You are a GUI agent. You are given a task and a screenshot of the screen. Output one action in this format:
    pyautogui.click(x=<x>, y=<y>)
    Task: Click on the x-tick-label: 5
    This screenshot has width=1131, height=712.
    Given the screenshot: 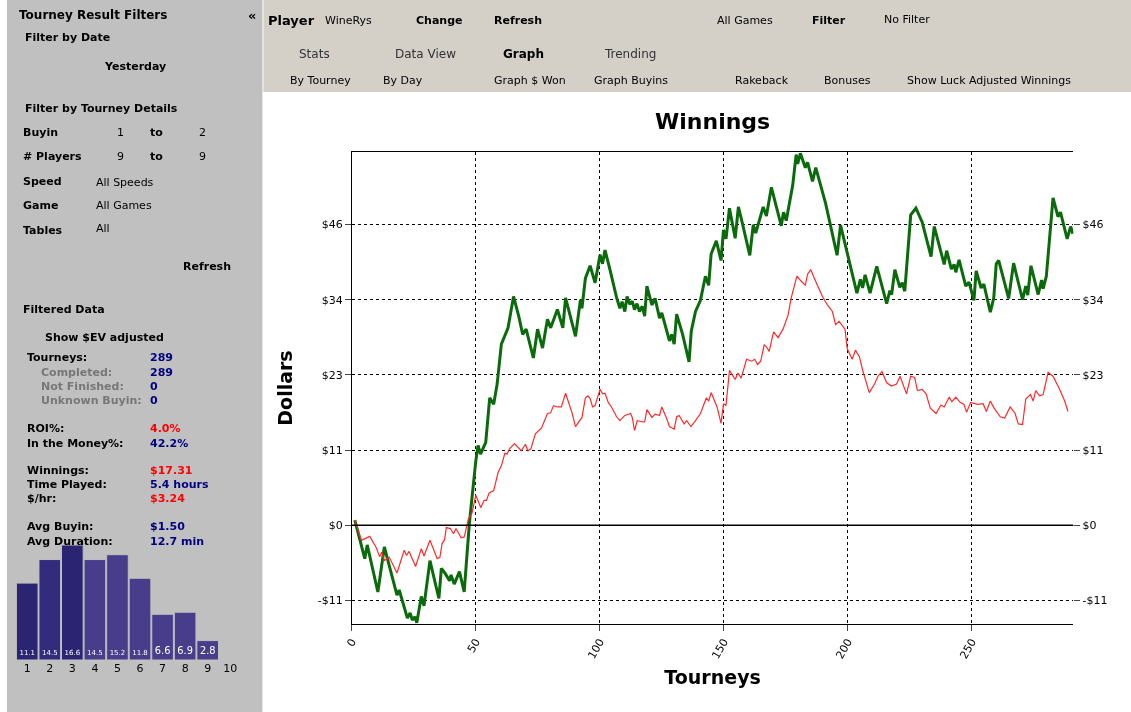 What is the action you would take?
    pyautogui.click(x=117, y=668)
    